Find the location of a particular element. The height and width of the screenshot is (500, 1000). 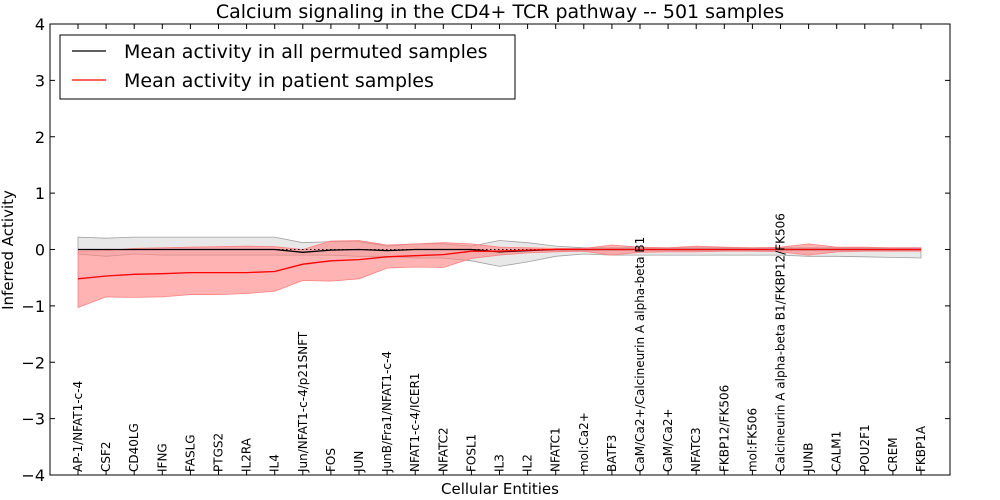

x-category-label: AP-1/NFAT1-c-4 is located at coordinates (78, 426).